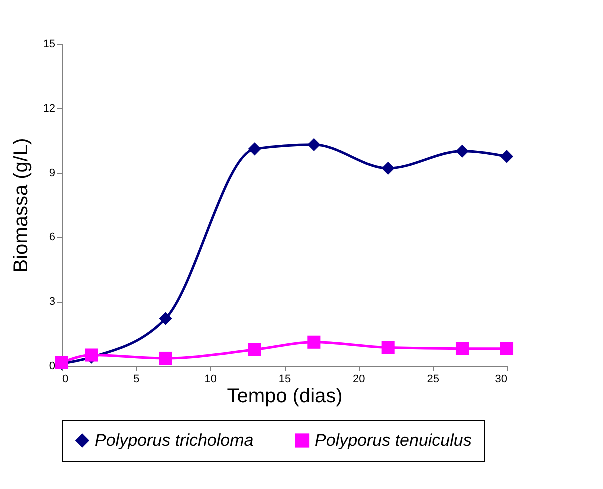  I want to click on y-axis-title: Biomassa (g/L), so click(21, 205).